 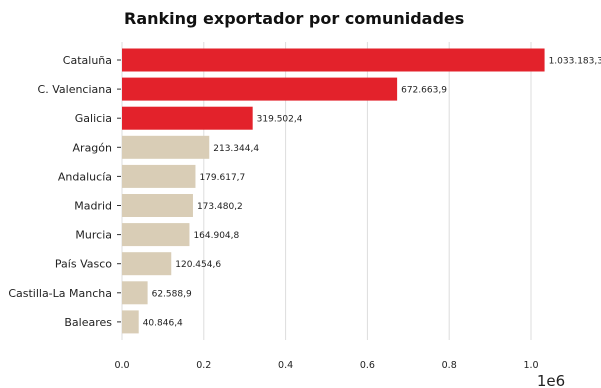 I want to click on data-label: 40.846,4, so click(x=163, y=323).